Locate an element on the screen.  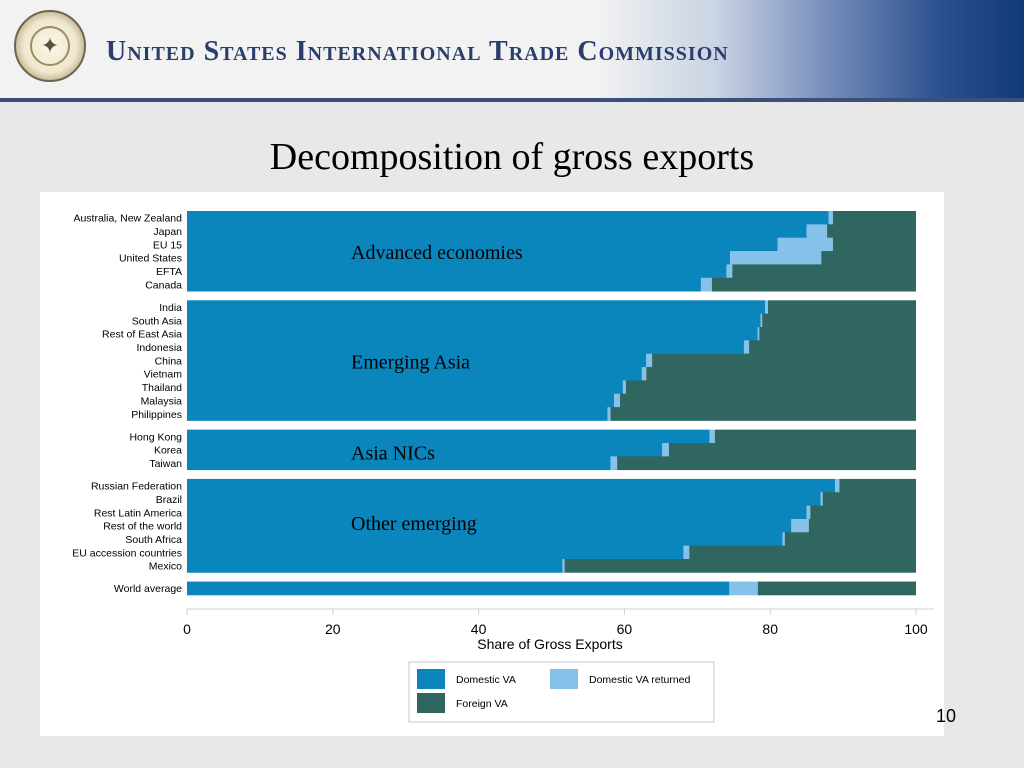
group-label-advanced-economies: Advanced economies is located at coordinates (437, 253).